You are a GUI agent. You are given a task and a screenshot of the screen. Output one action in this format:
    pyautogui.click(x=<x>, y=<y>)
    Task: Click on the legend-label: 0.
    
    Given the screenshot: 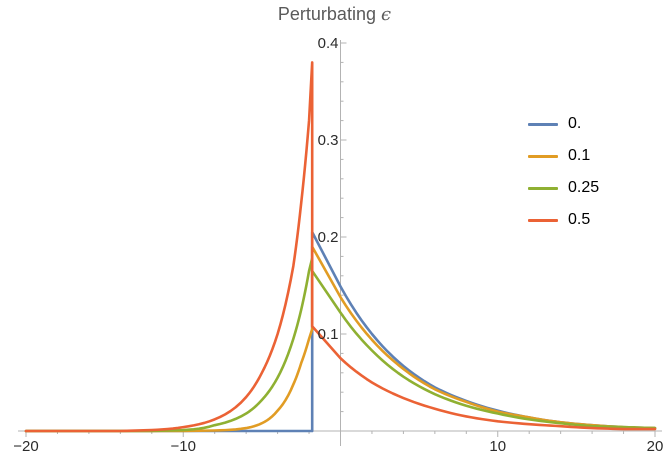 What is the action you would take?
    pyautogui.click(x=575, y=123)
    